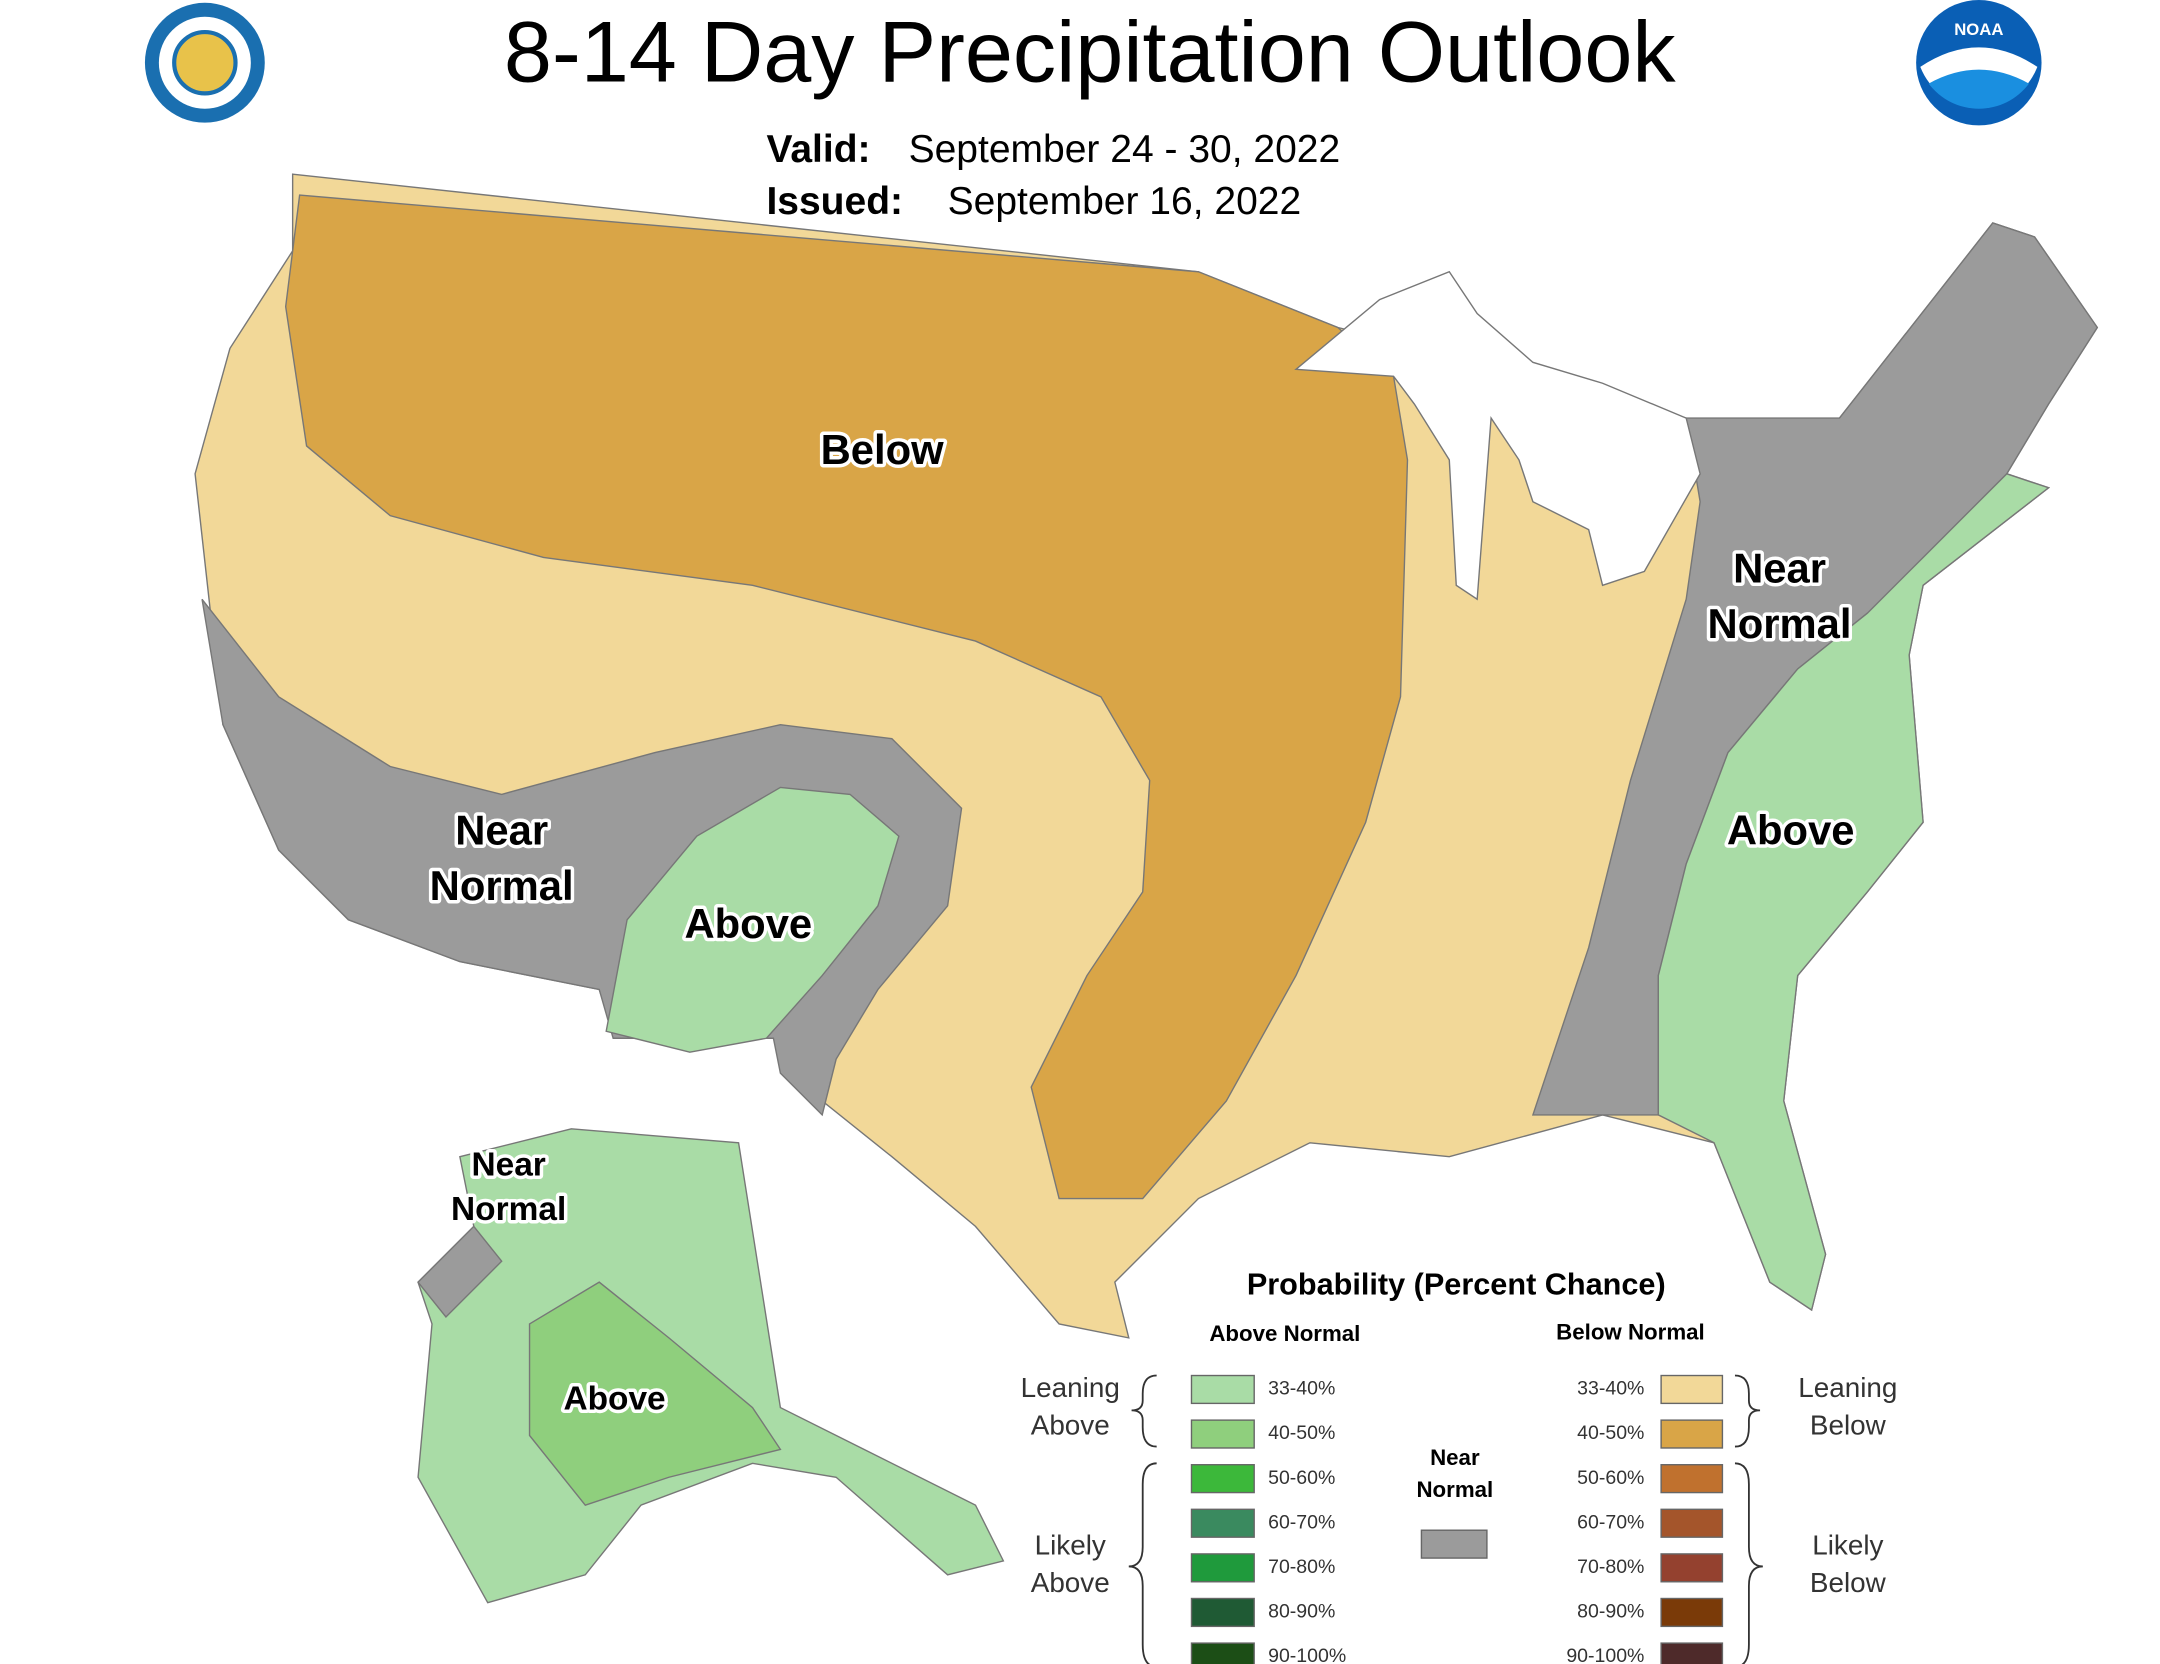  What do you see at coordinates (1125, 201) in the screenshot?
I see `issued-date: September 16, 2022` at bounding box center [1125, 201].